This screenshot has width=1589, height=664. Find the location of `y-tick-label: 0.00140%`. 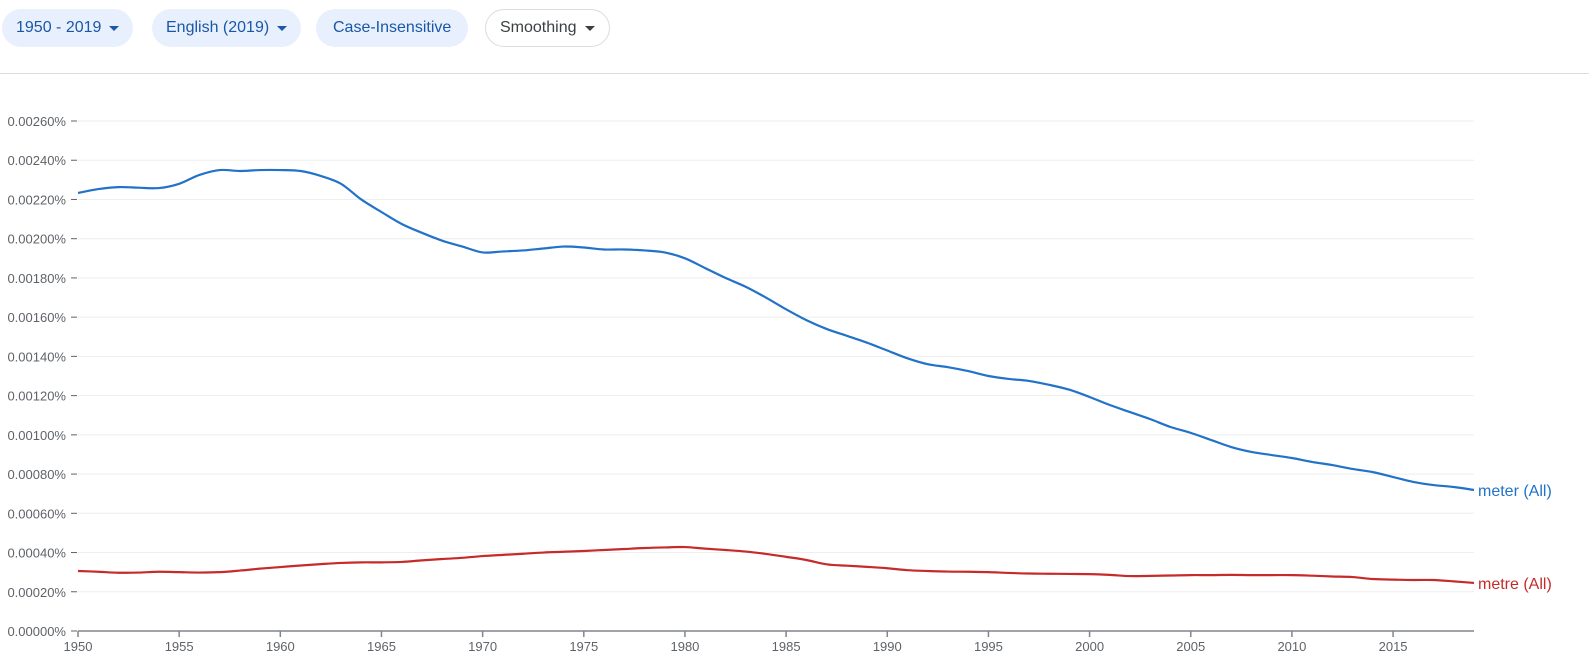

y-tick-label: 0.00140% is located at coordinates (36, 356).